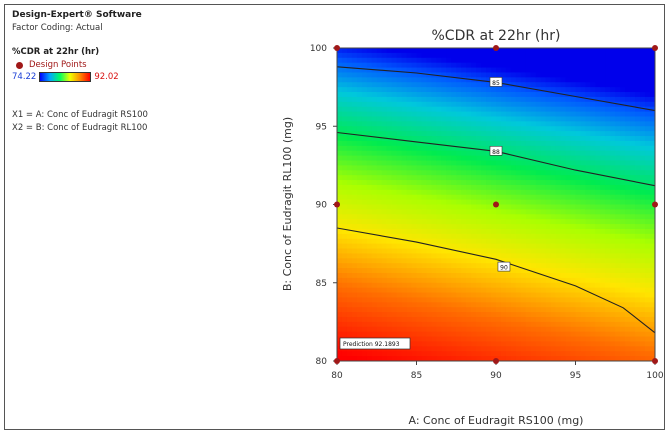 The height and width of the screenshot is (434, 671). What do you see at coordinates (321, 127) in the screenshot?
I see `y-tick-label: 95` at bounding box center [321, 127].